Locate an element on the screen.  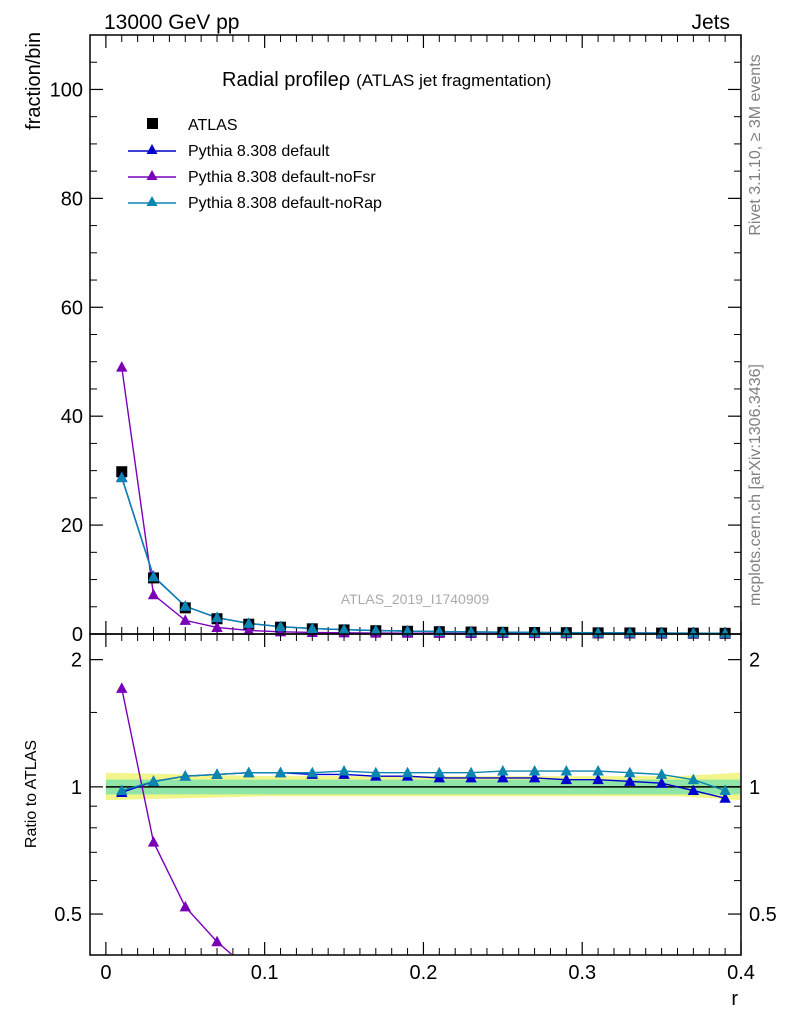
main-y-tick-label: 60 is located at coordinates (72, 308).